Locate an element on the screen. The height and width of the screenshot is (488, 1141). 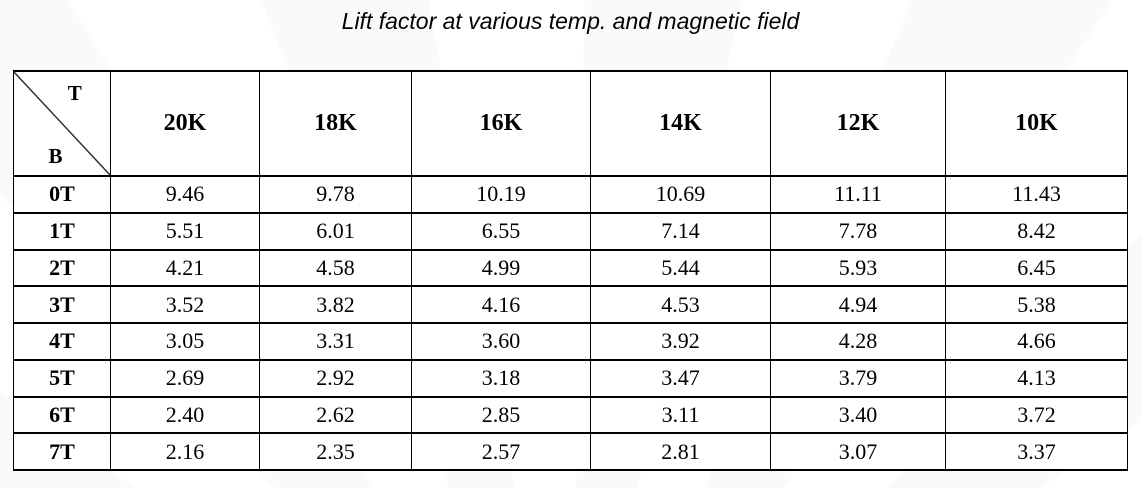
cell-5T-16K: 3.18 is located at coordinates (501, 378).